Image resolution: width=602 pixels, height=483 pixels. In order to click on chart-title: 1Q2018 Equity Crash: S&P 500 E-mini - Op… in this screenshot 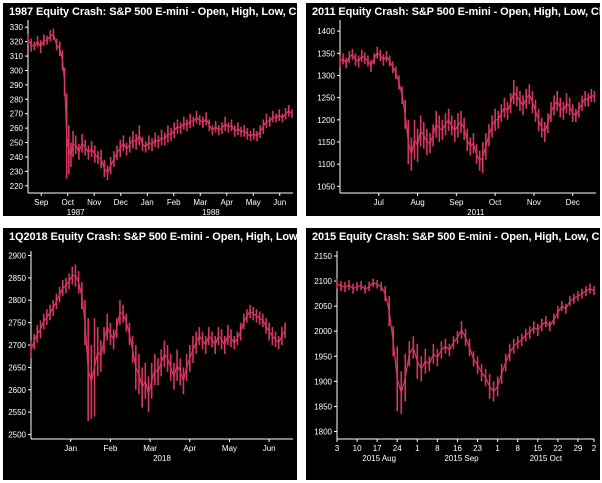, I will do `click(153, 237)`.